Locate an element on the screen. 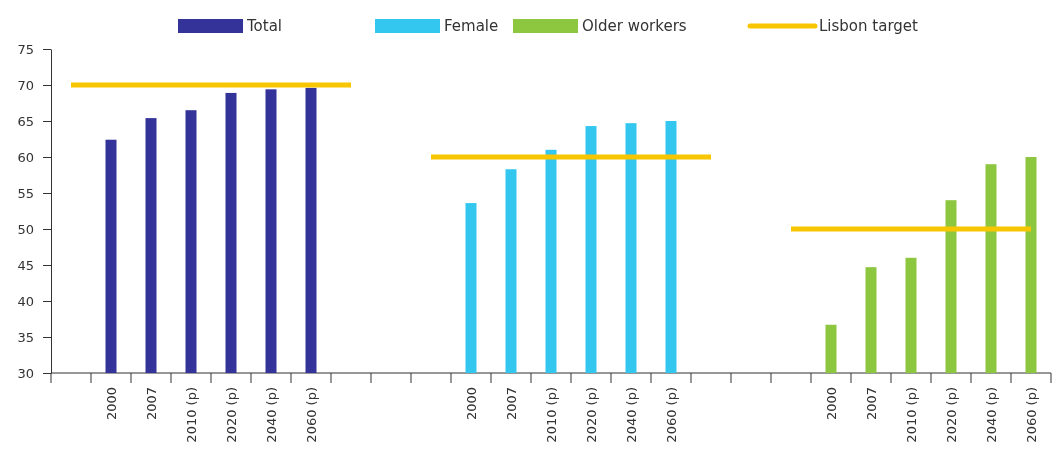 Image resolution: width=1053 pixels, height=457 pixels. y-tick-label: 30 is located at coordinates (25, 373).